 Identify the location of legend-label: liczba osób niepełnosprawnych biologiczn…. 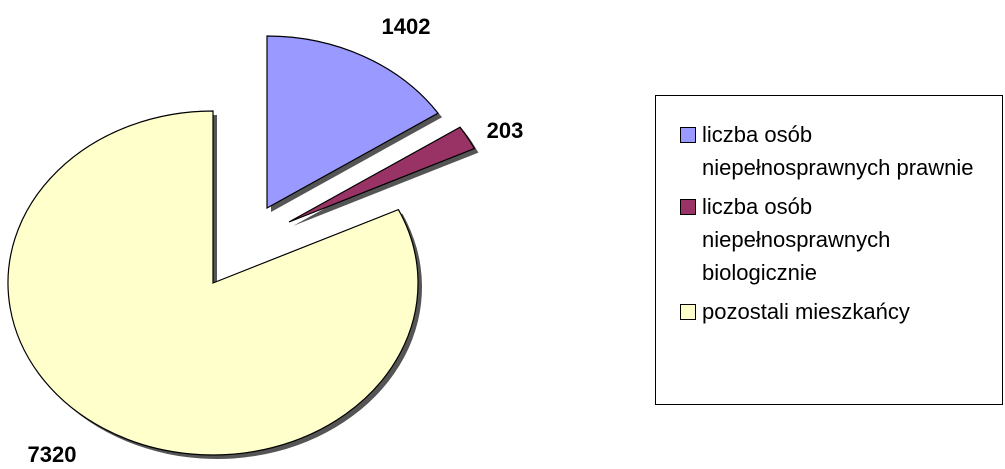
(796, 239).